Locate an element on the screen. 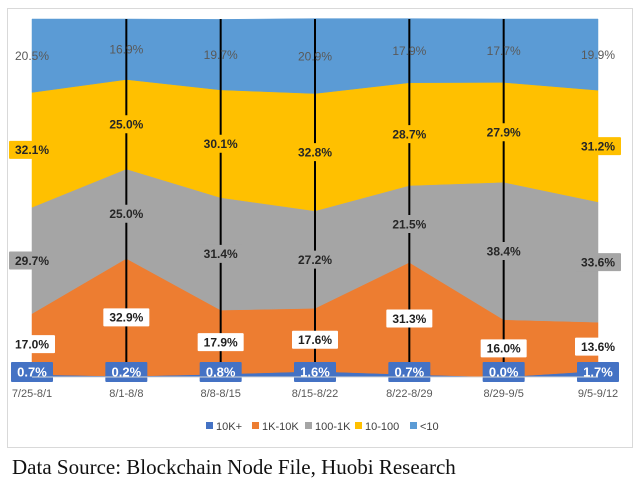 The height and width of the screenshot is (487, 640). data-label-10-100-8-15-8-22: 32.8% is located at coordinates (315, 152).